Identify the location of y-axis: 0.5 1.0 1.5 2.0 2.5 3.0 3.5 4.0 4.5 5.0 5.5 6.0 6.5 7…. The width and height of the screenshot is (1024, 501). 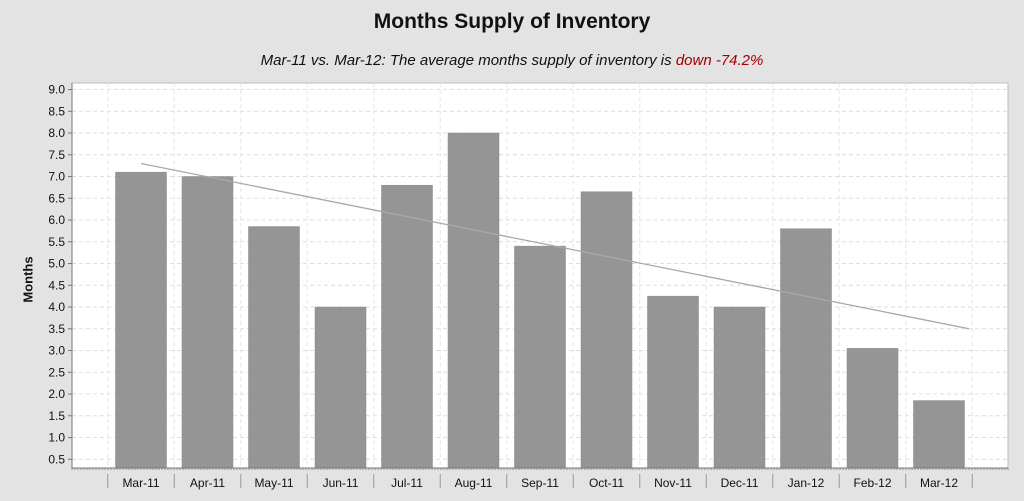
(60, 275).